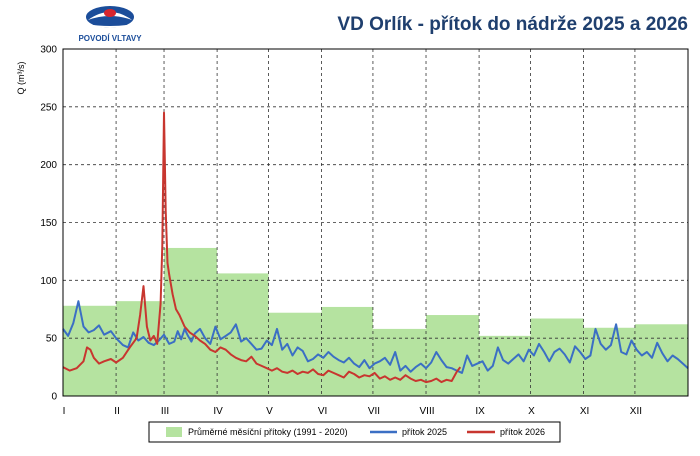 The width and height of the screenshot is (700, 456). Describe the element at coordinates (352, 411) in the screenshot. I see `x-tick-labels: I II III IV V VI VII VIII IX X XI XII` at that location.